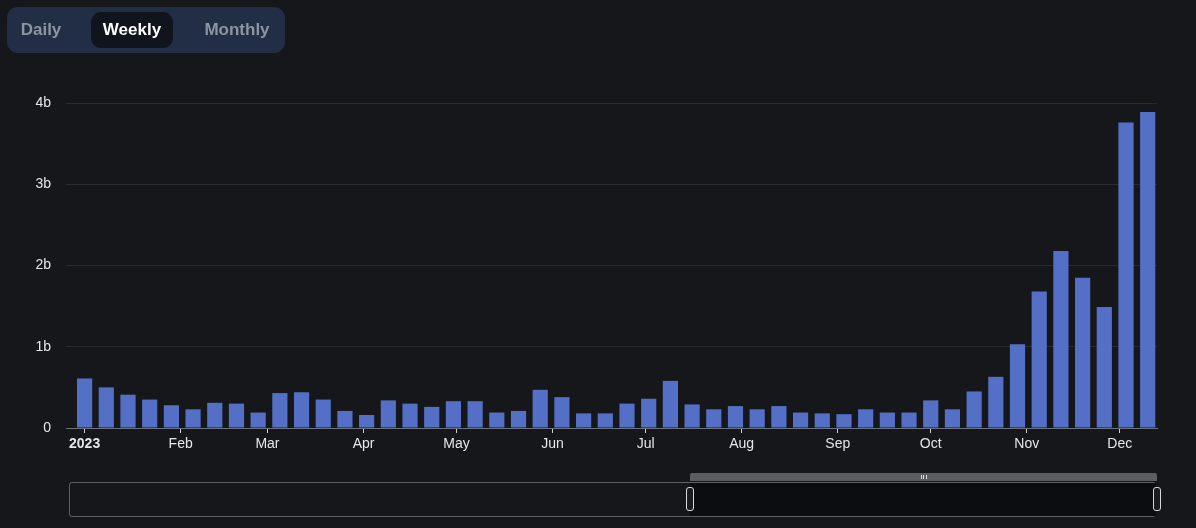 This screenshot has width=1196, height=528. I want to click on x-tick-label: Feb, so click(180, 443).